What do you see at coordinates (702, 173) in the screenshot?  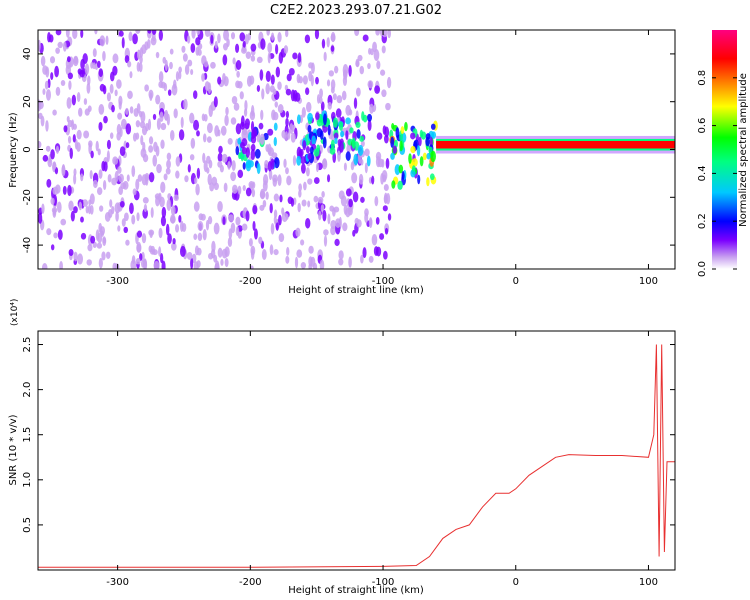 I see `colorbar-tick-label: 0.4` at bounding box center [702, 173].